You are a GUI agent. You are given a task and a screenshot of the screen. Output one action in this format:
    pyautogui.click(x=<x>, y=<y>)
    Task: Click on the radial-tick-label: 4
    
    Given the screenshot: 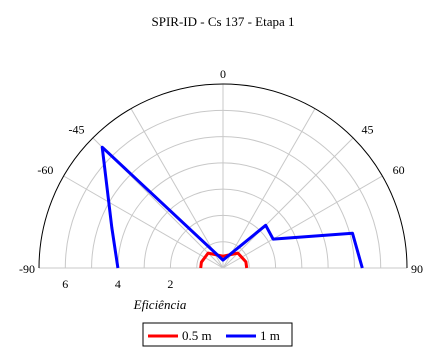 What is the action you would take?
    pyautogui.click(x=118, y=284)
    